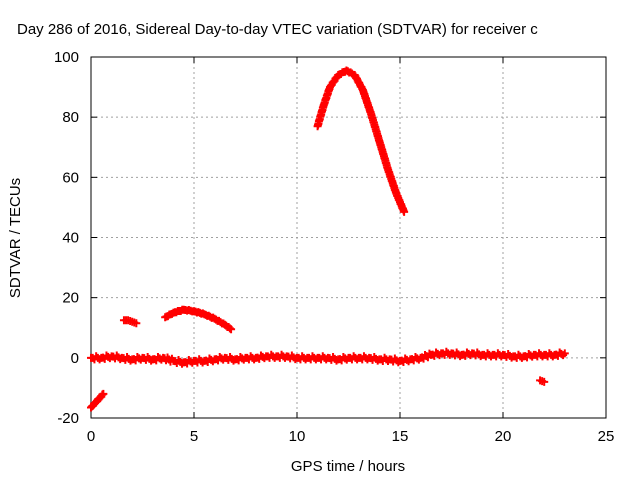 The image size is (640, 480). Describe the element at coordinates (606, 436) in the screenshot. I see `x-tick-label: 25` at that location.